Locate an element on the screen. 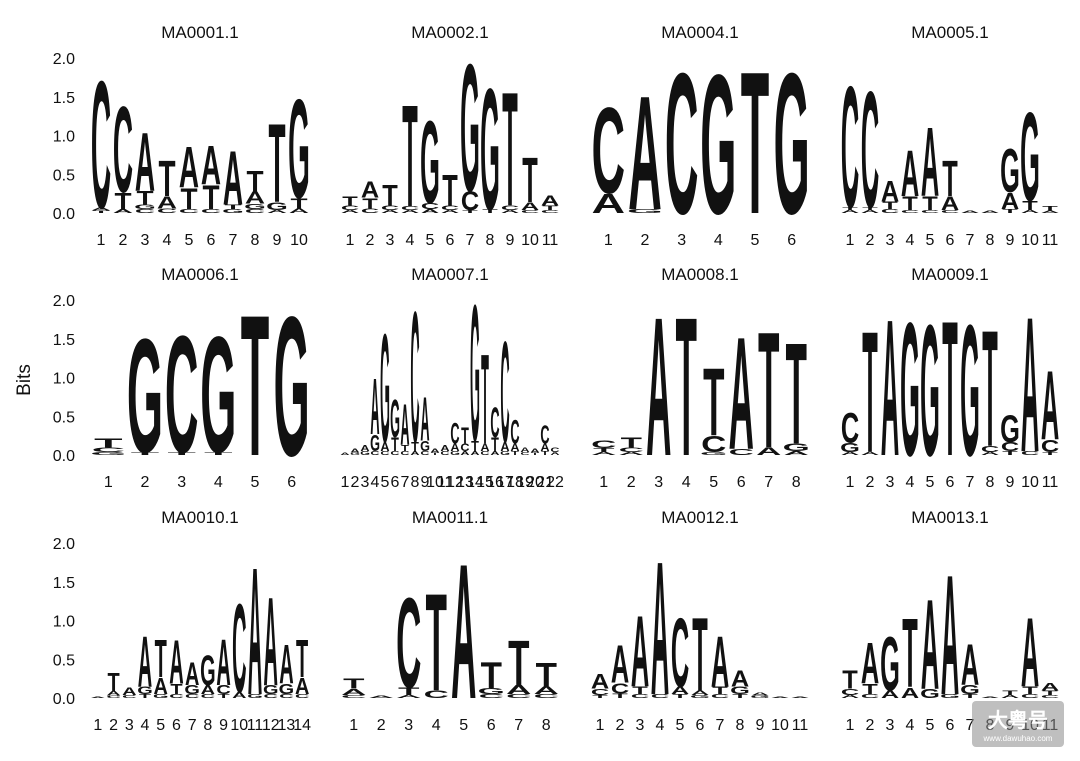 This screenshot has width=1080, height=761. x-tick-label: 16 is located at coordinates (495, 482).